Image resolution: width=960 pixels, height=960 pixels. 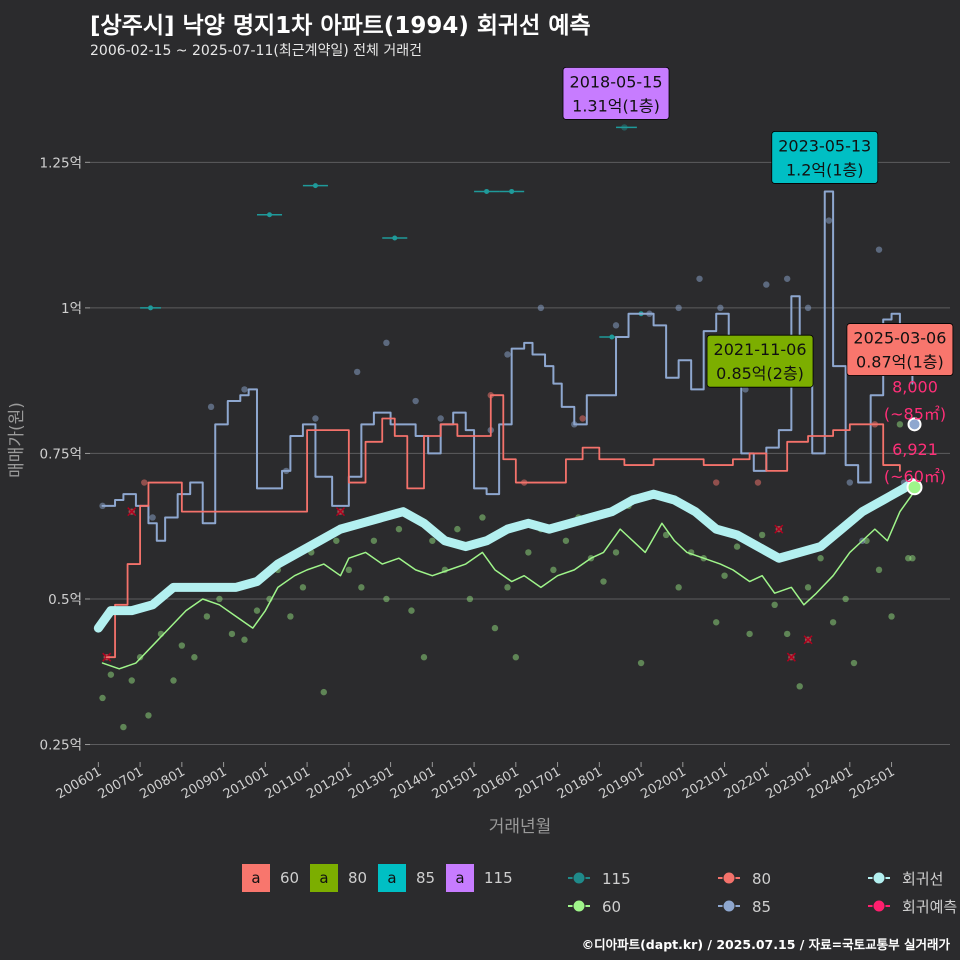 What do you see at coordinates (71, 309) in the screenshot?
I see `y-tick-label: 1억` at bounding box center [71, 309].